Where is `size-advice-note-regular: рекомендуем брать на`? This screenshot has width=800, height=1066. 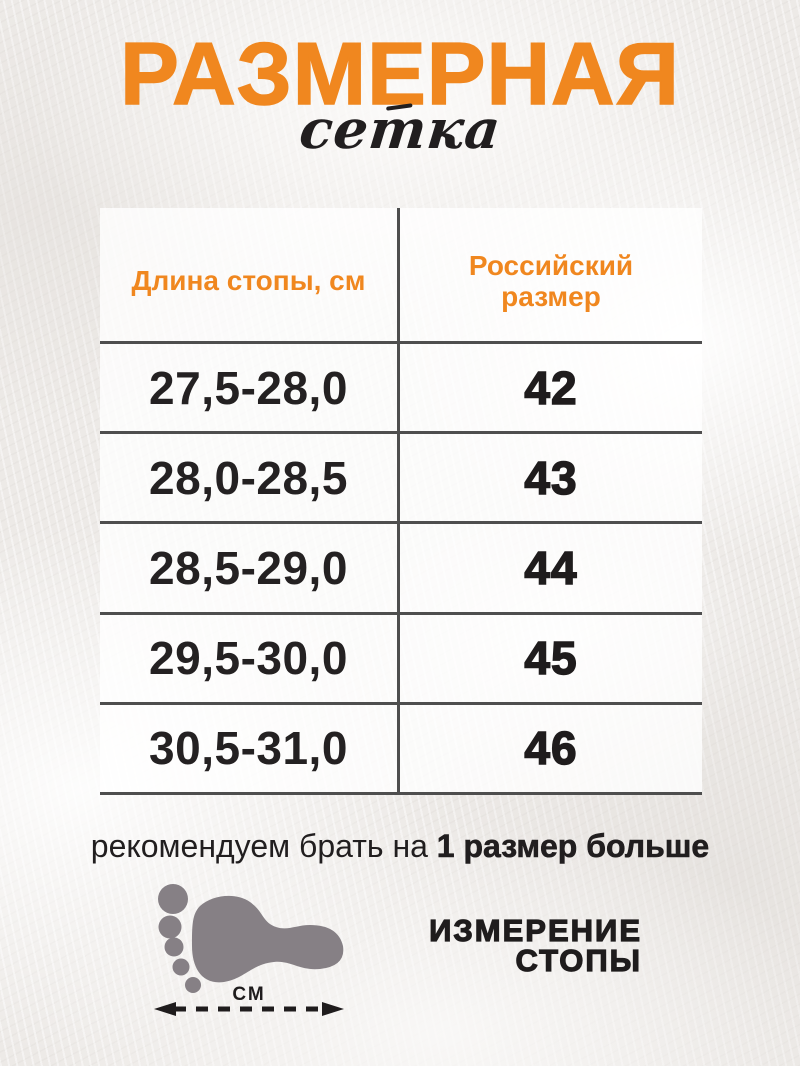
size-advice-note-regular: рекомендуем брать на is located at coordinates (263, 846).